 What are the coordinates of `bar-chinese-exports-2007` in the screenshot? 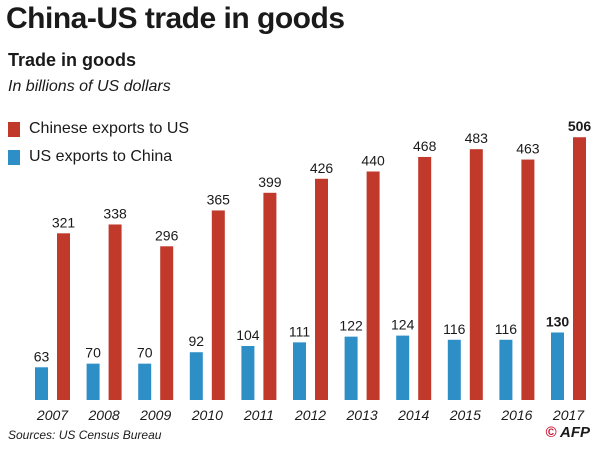 It's located at (63, 316).